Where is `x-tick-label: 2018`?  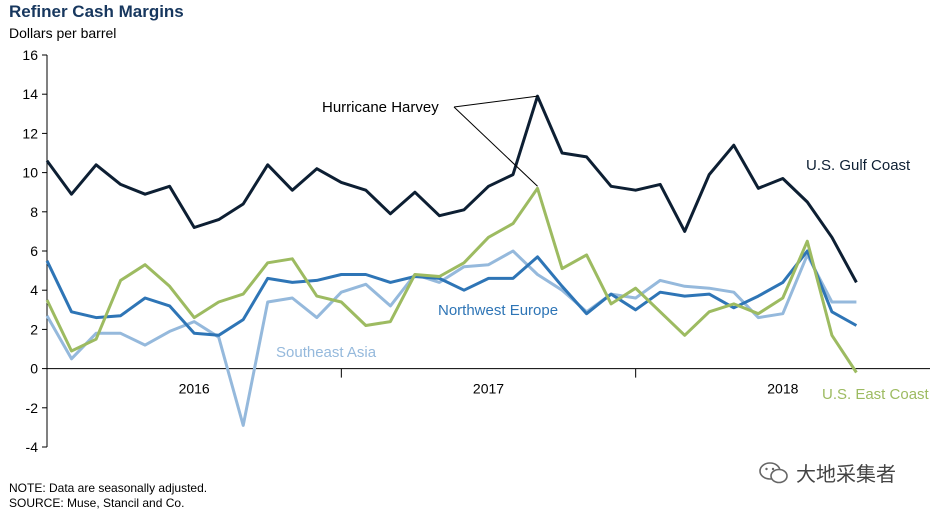 x-tick-label: 2018 is located at coordinates (782, 389).